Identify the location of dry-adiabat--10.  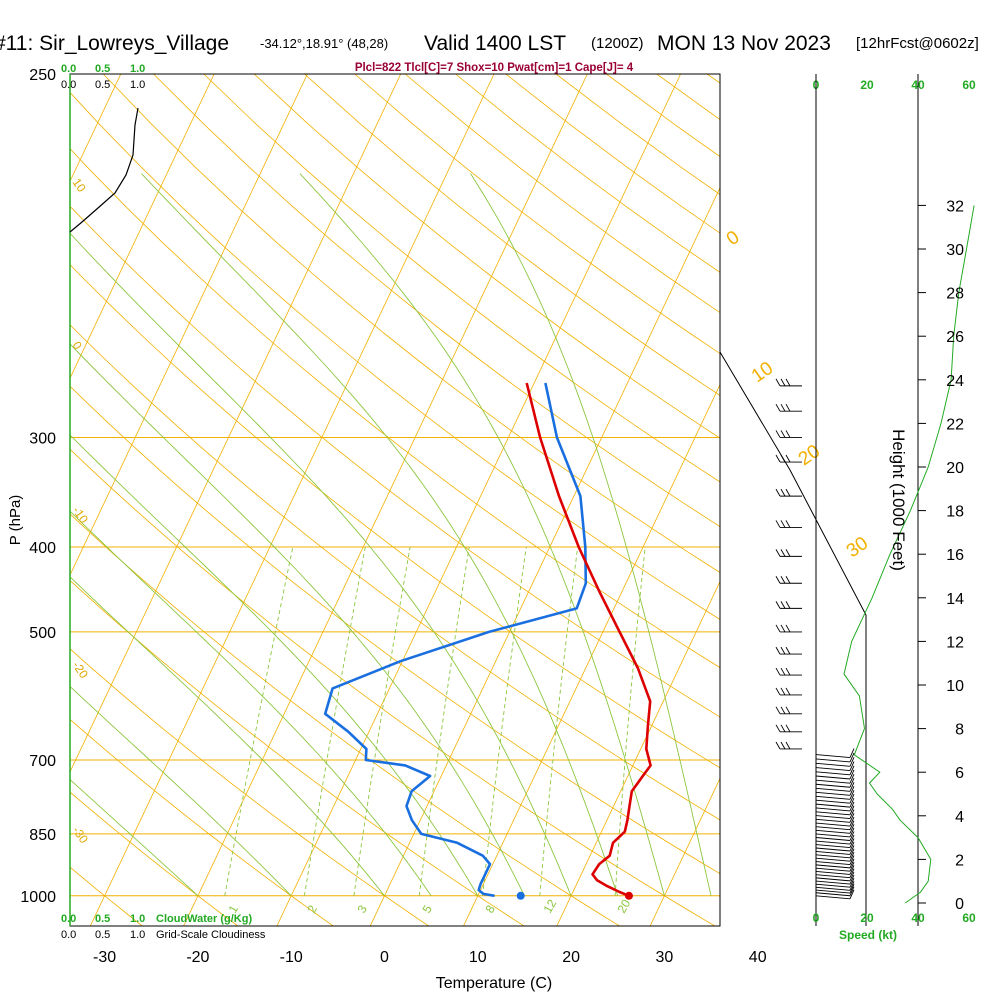
(202, 822).